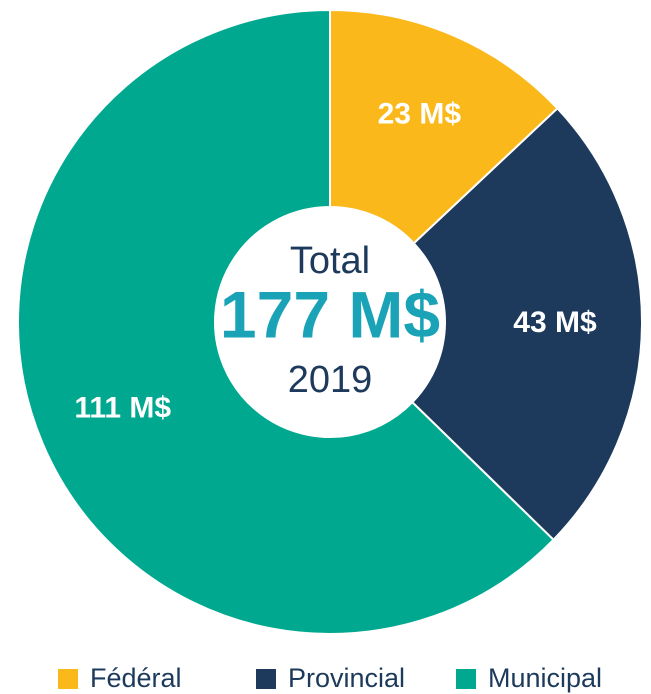  I want to click on legend-label: Fédéral, so click(136, 678).